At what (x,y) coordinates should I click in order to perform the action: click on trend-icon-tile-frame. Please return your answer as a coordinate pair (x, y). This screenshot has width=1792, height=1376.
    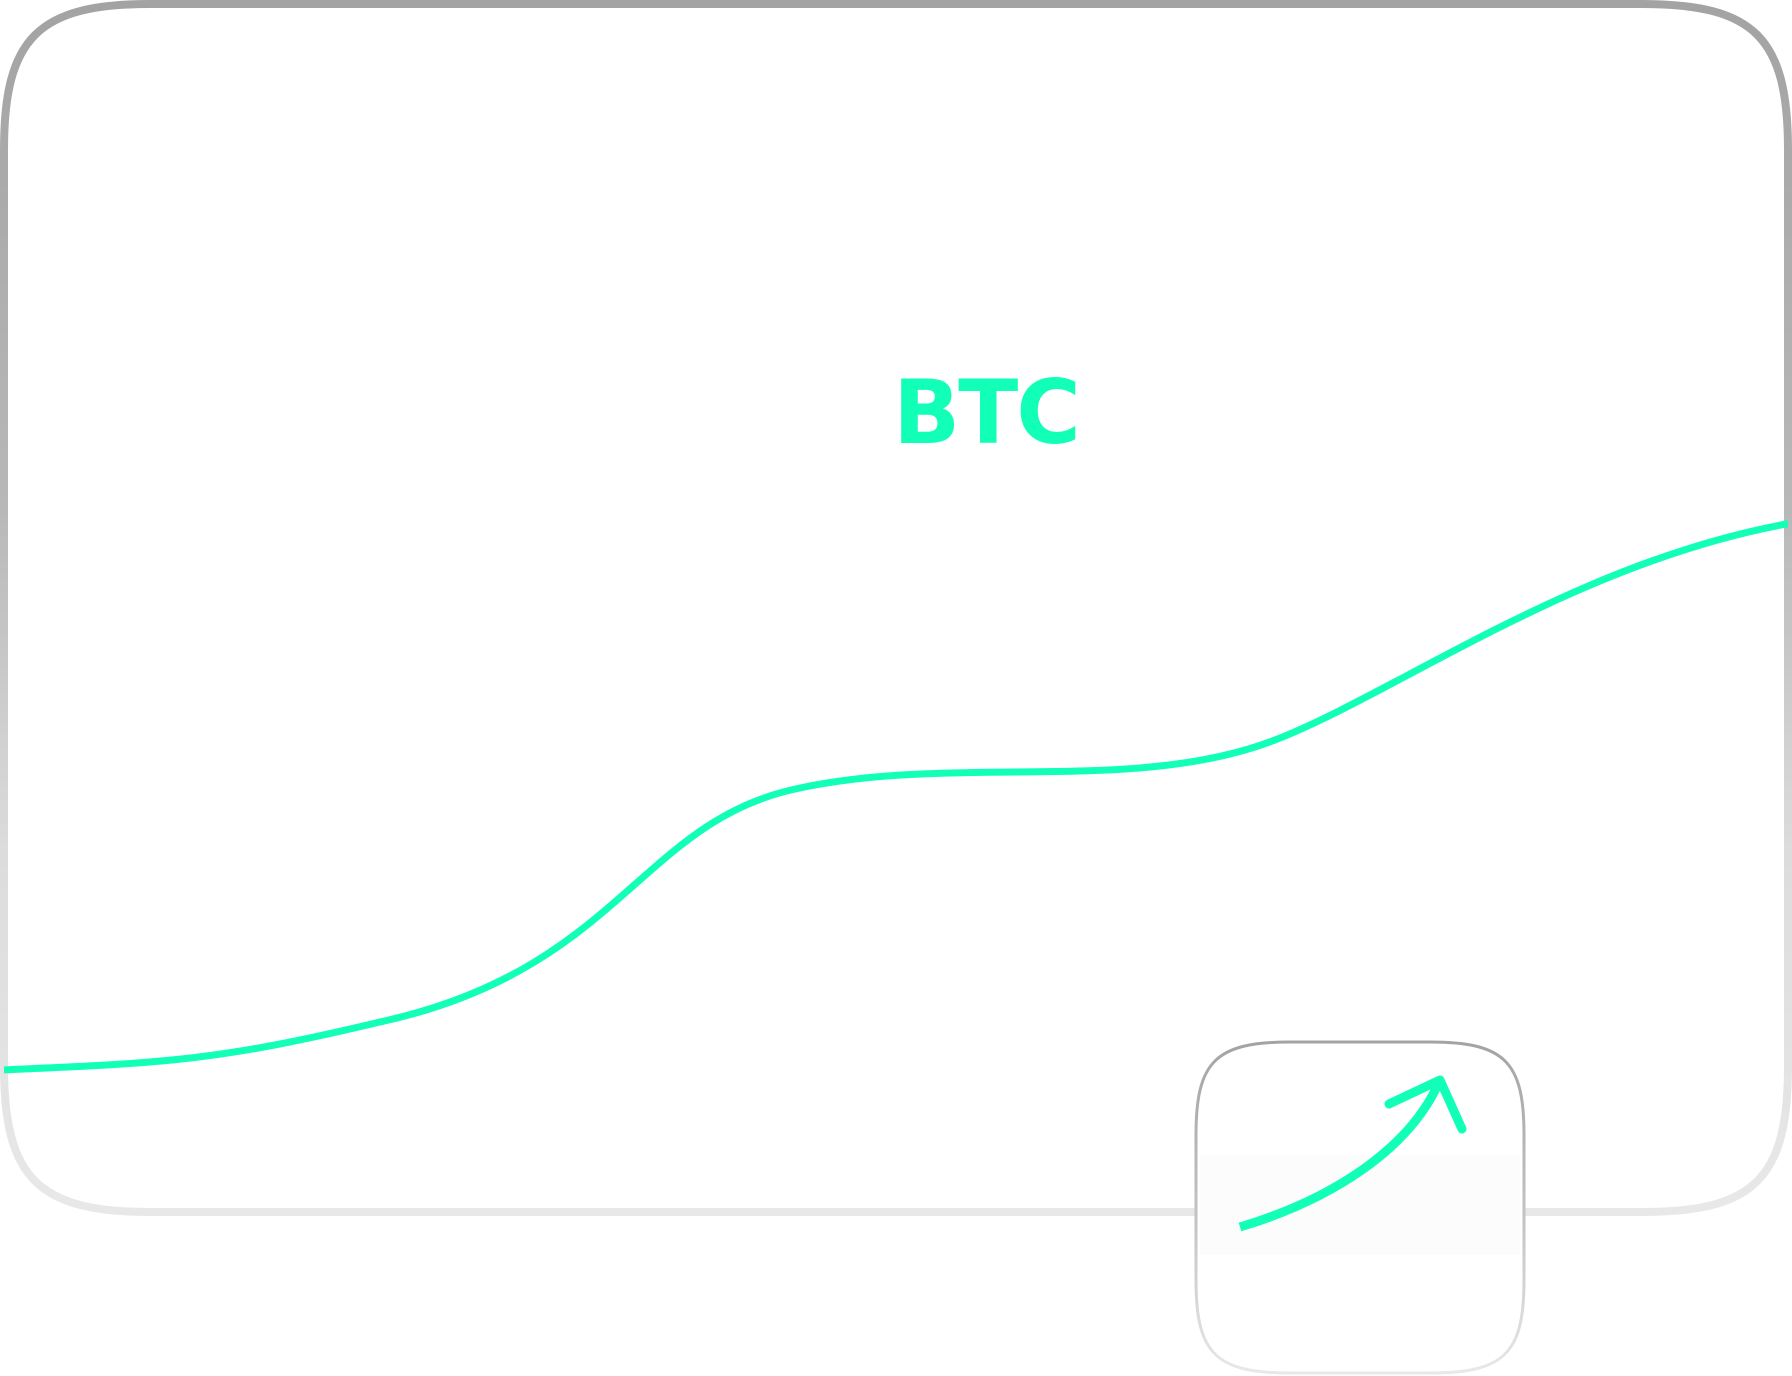
    Looking at the image, I should click on (1360, 1207).